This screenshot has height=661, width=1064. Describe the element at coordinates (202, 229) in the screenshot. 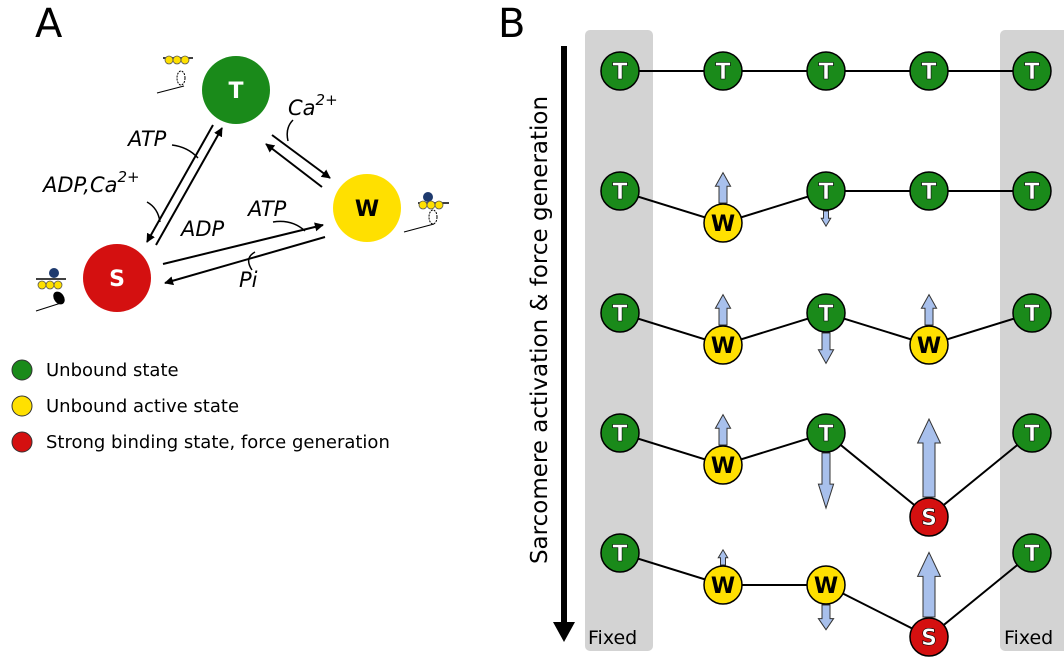

I see `label-adp: ADP` at that location.